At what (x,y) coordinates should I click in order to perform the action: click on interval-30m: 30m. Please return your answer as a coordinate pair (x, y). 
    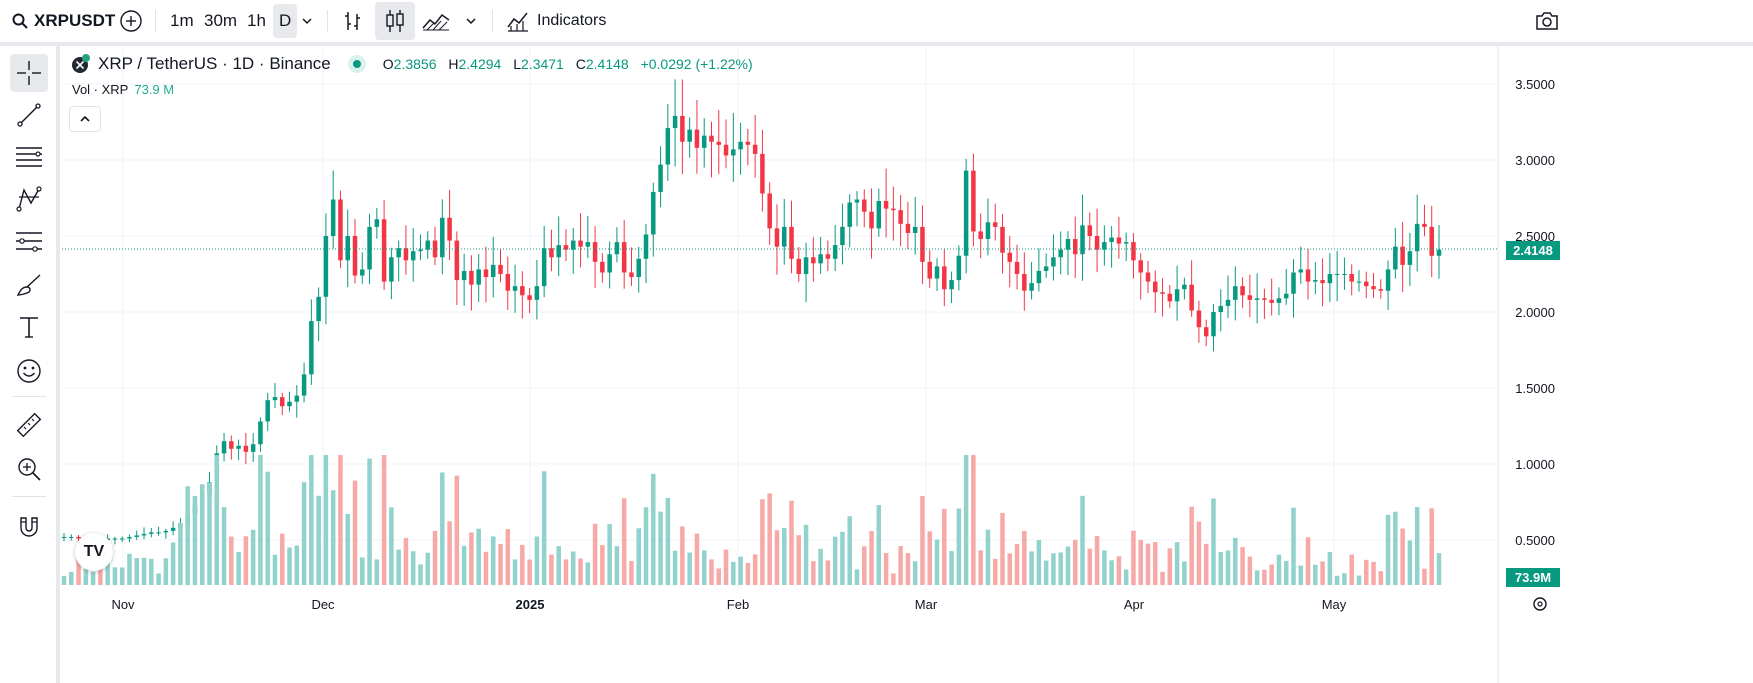
    Looking at the image, I should click on (221, 20).